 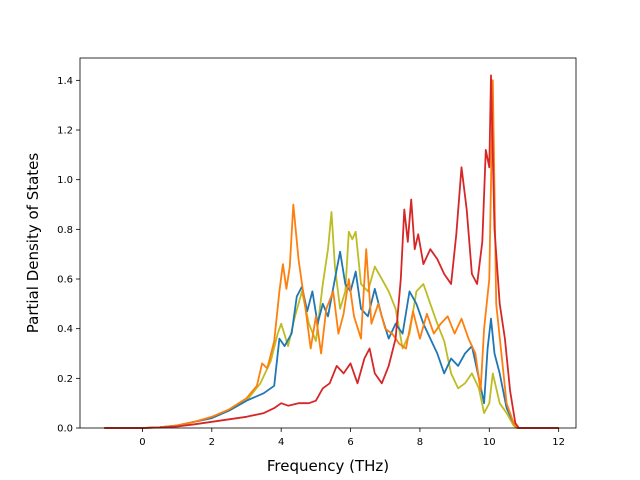 I want to click on y-axis-ticks: 0.0 0.2 0.4 0.6 0.8 1.0 1.2 1.4, so click(x=68, y=255).